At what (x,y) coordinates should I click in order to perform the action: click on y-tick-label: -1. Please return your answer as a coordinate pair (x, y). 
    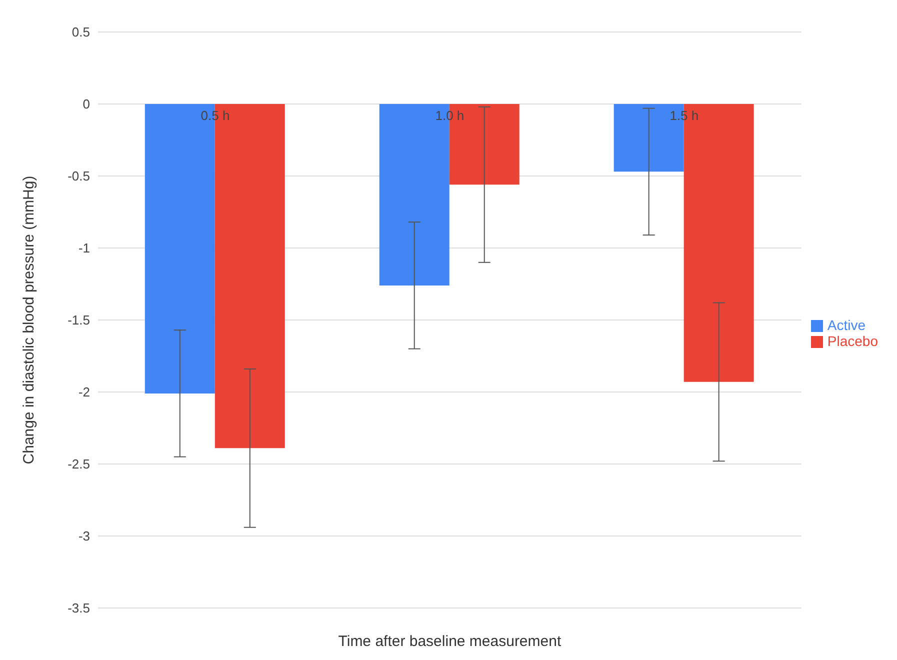
    Looking at the image, I should click on (84, 248).